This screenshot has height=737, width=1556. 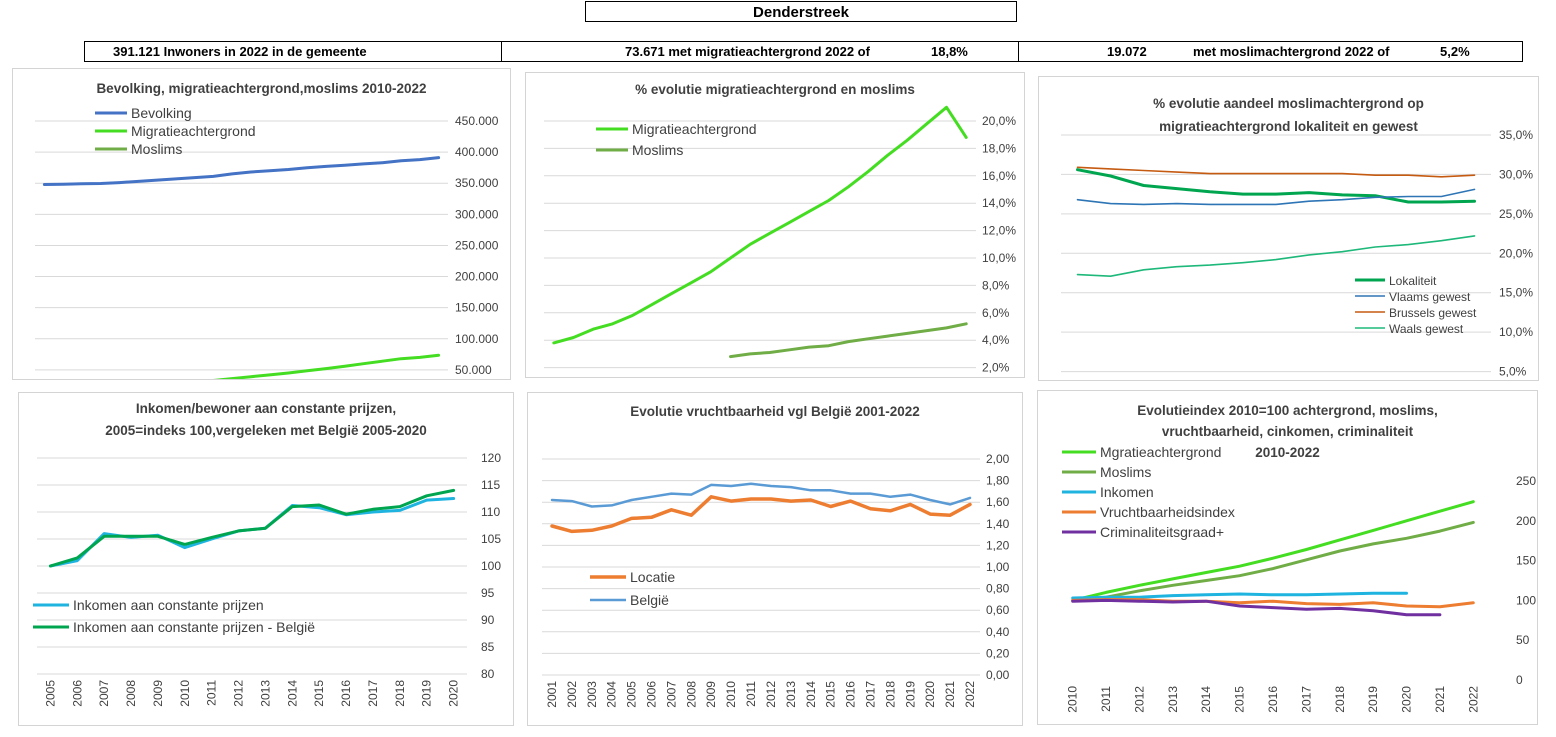 What do you see at coordinates (999, 121) in the screenshot?
I see `y-tick-label: 20,0%` at bounding box center [999, 121].